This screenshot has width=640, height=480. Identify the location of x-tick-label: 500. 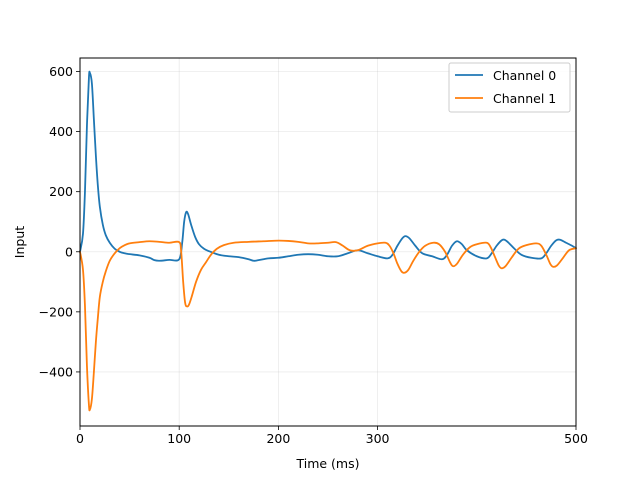
(576, 438).